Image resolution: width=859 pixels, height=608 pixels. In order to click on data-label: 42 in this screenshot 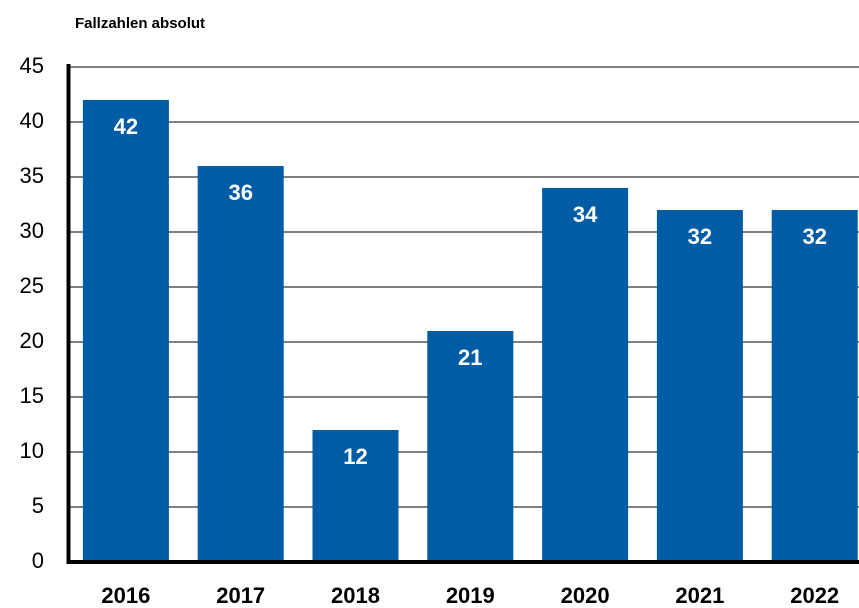, I will do `click(126, 126)`.